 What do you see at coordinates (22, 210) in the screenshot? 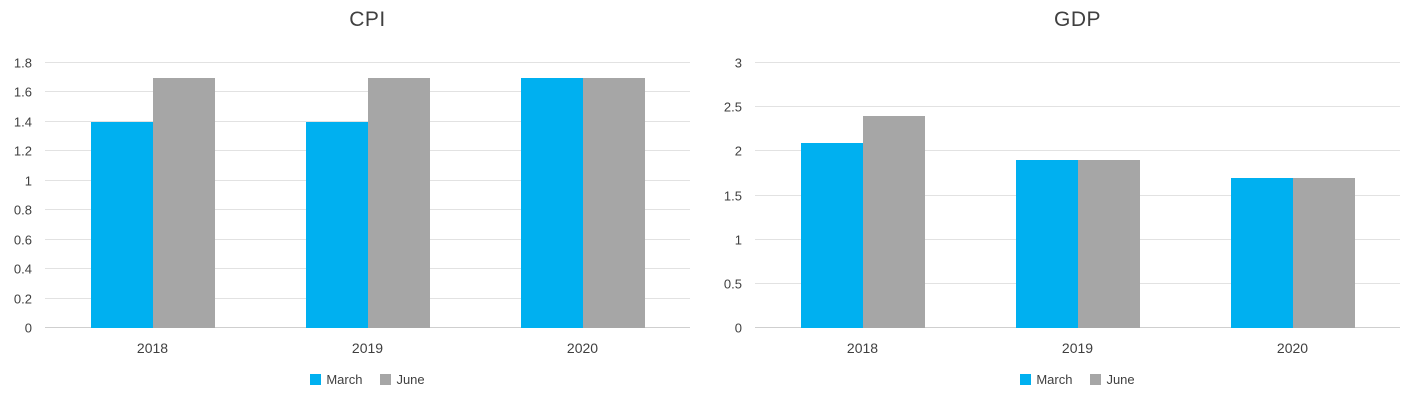
I see `y-tick-label: 0.8` at bounding box center [22, 210].